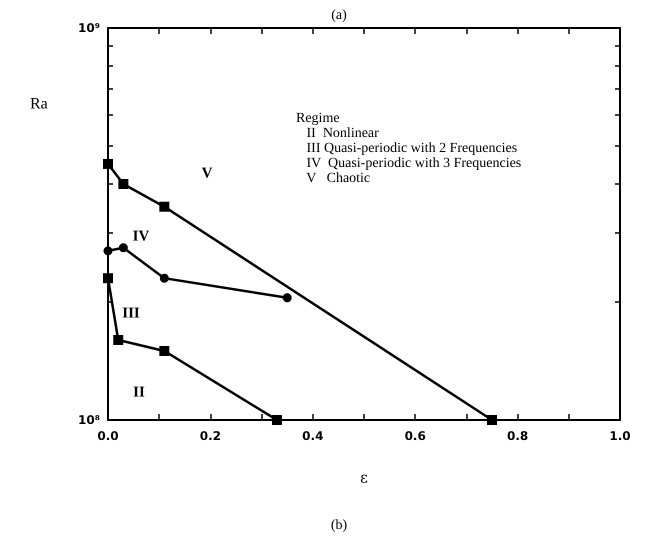 This screenshot has height=548, width=653. I want to click on x-tick-label: 0.4, so click(313, 436).